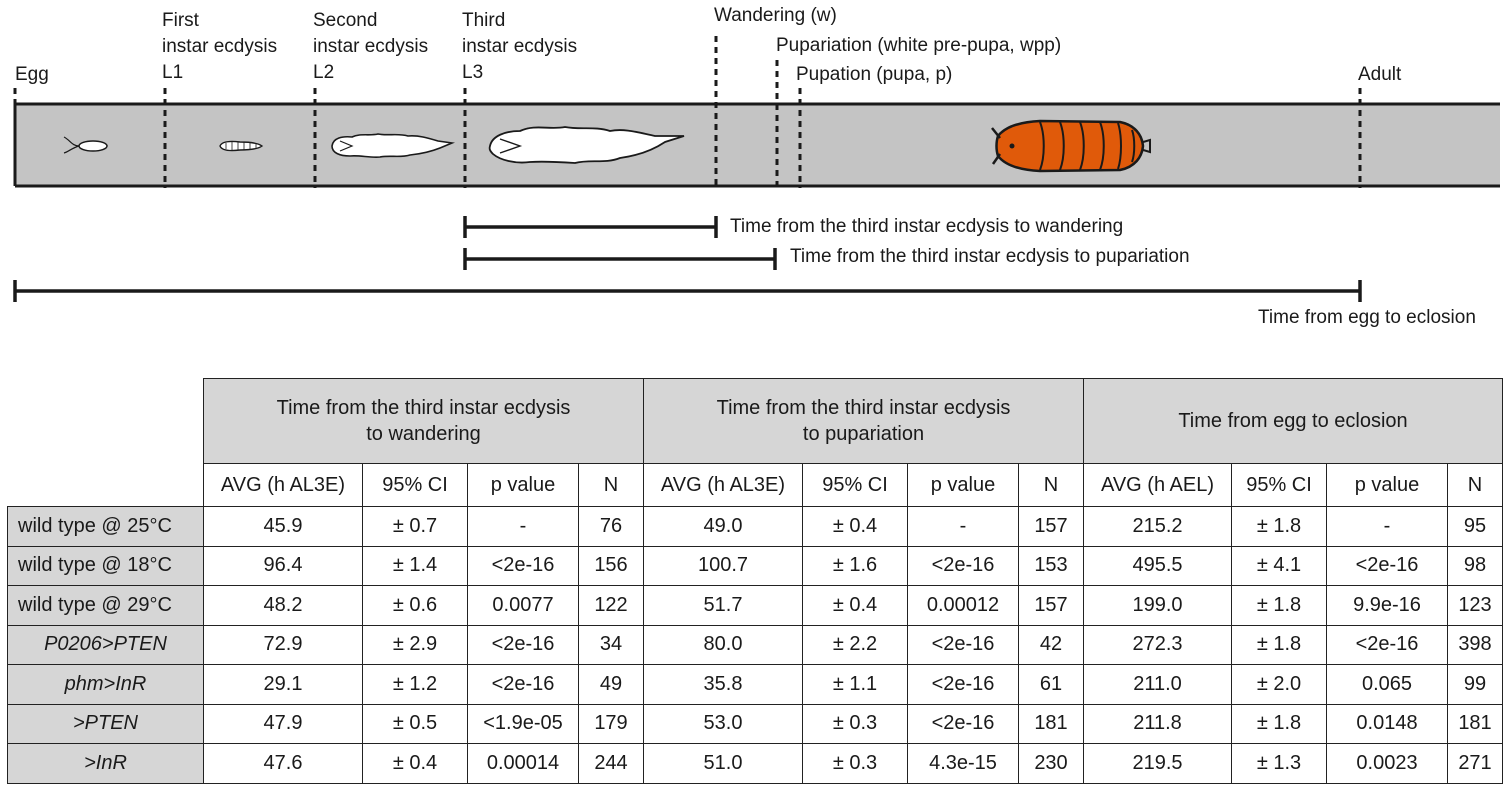  I want to click on first-label-code: L1, so click(173, 72).